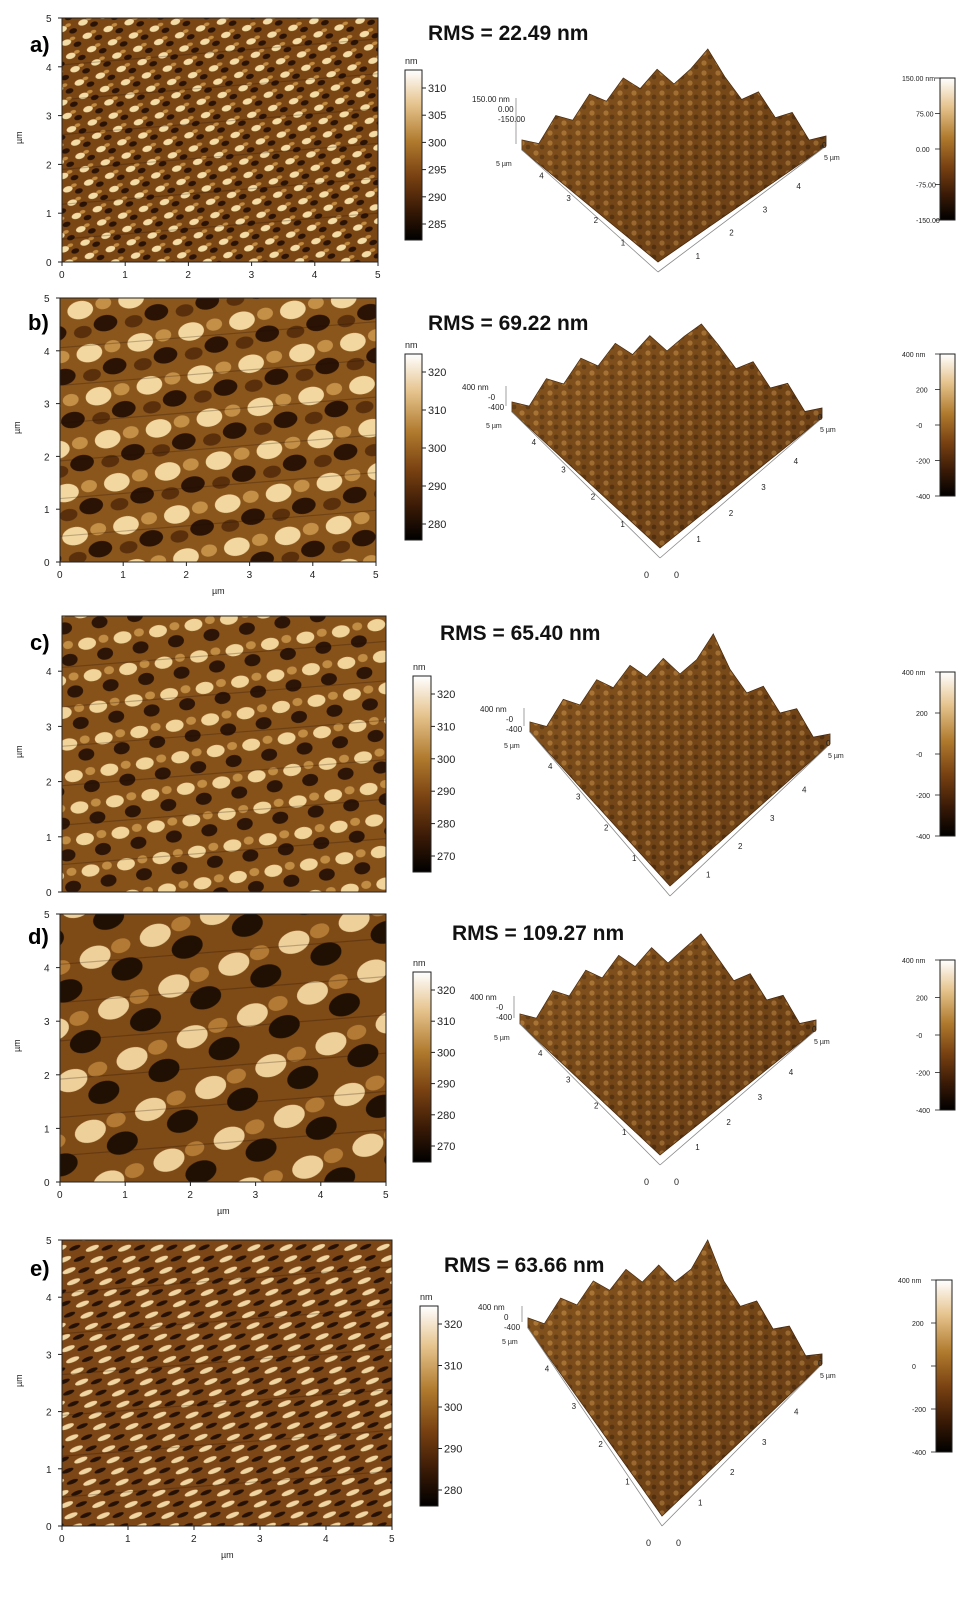 The image size is (974, 1599). I want to click on surface-right-axis-label: 5 µm, so click(828, 430).